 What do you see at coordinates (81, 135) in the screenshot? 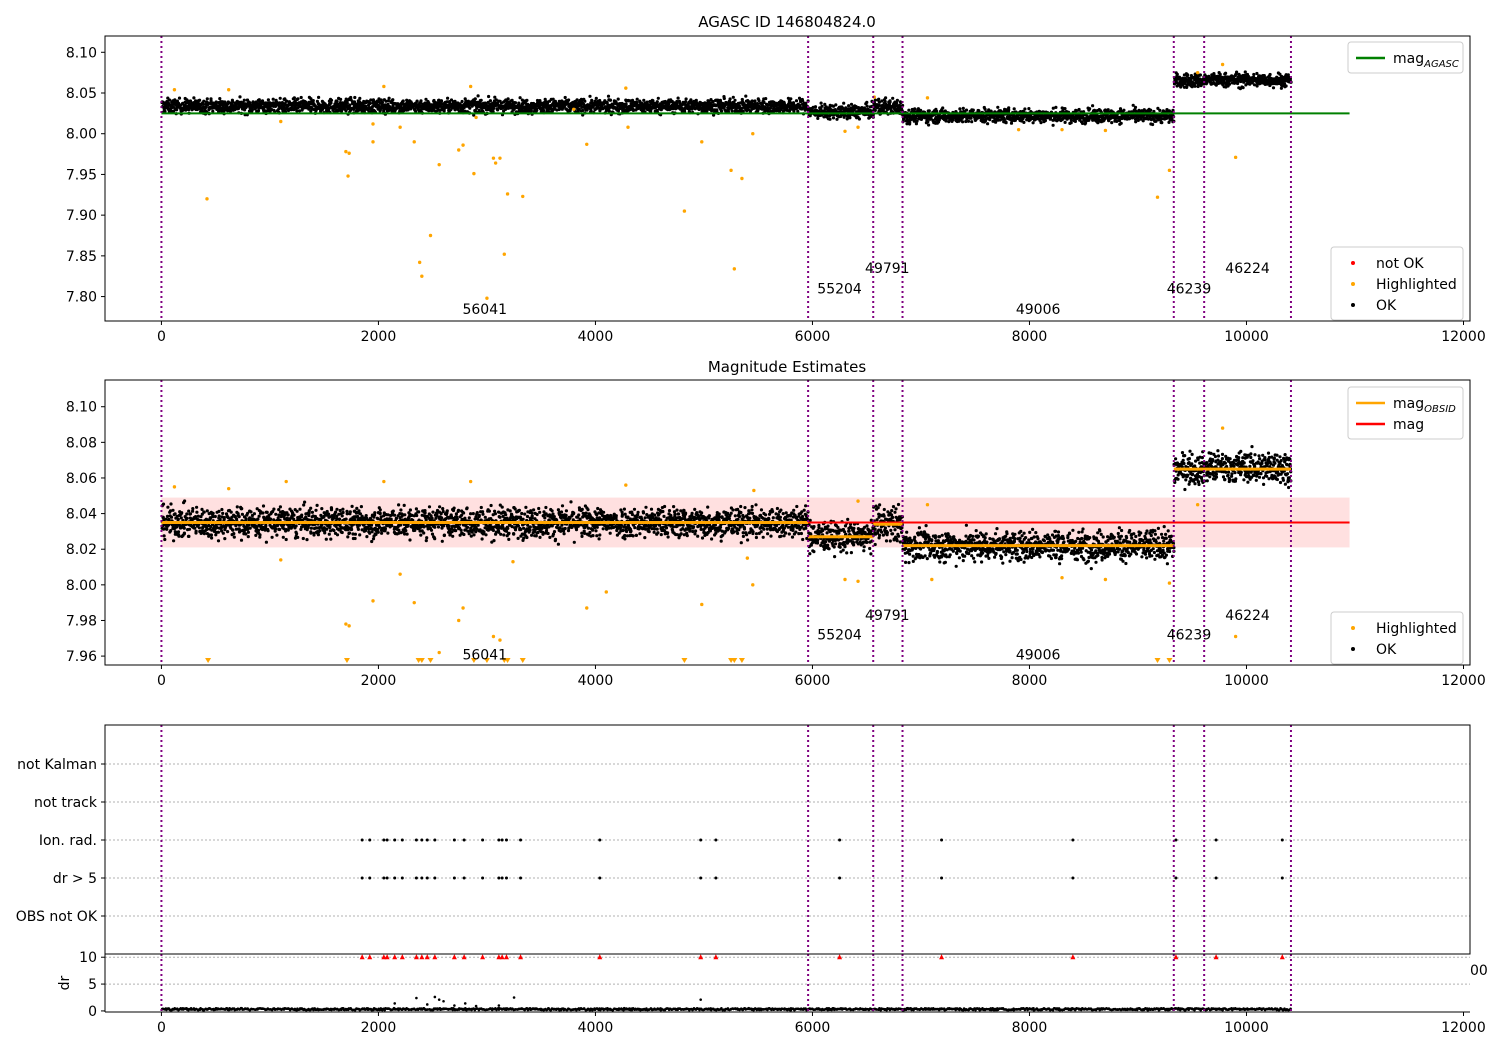
I see `y-tick-label: 8.00` at bounding box center [81, 135].